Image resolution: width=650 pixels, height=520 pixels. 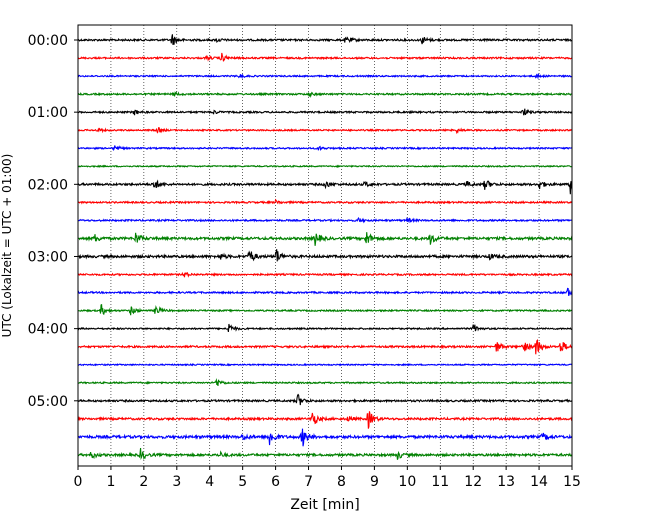 I want to click on x-tick-label: 5, so click(x=242, y=482).